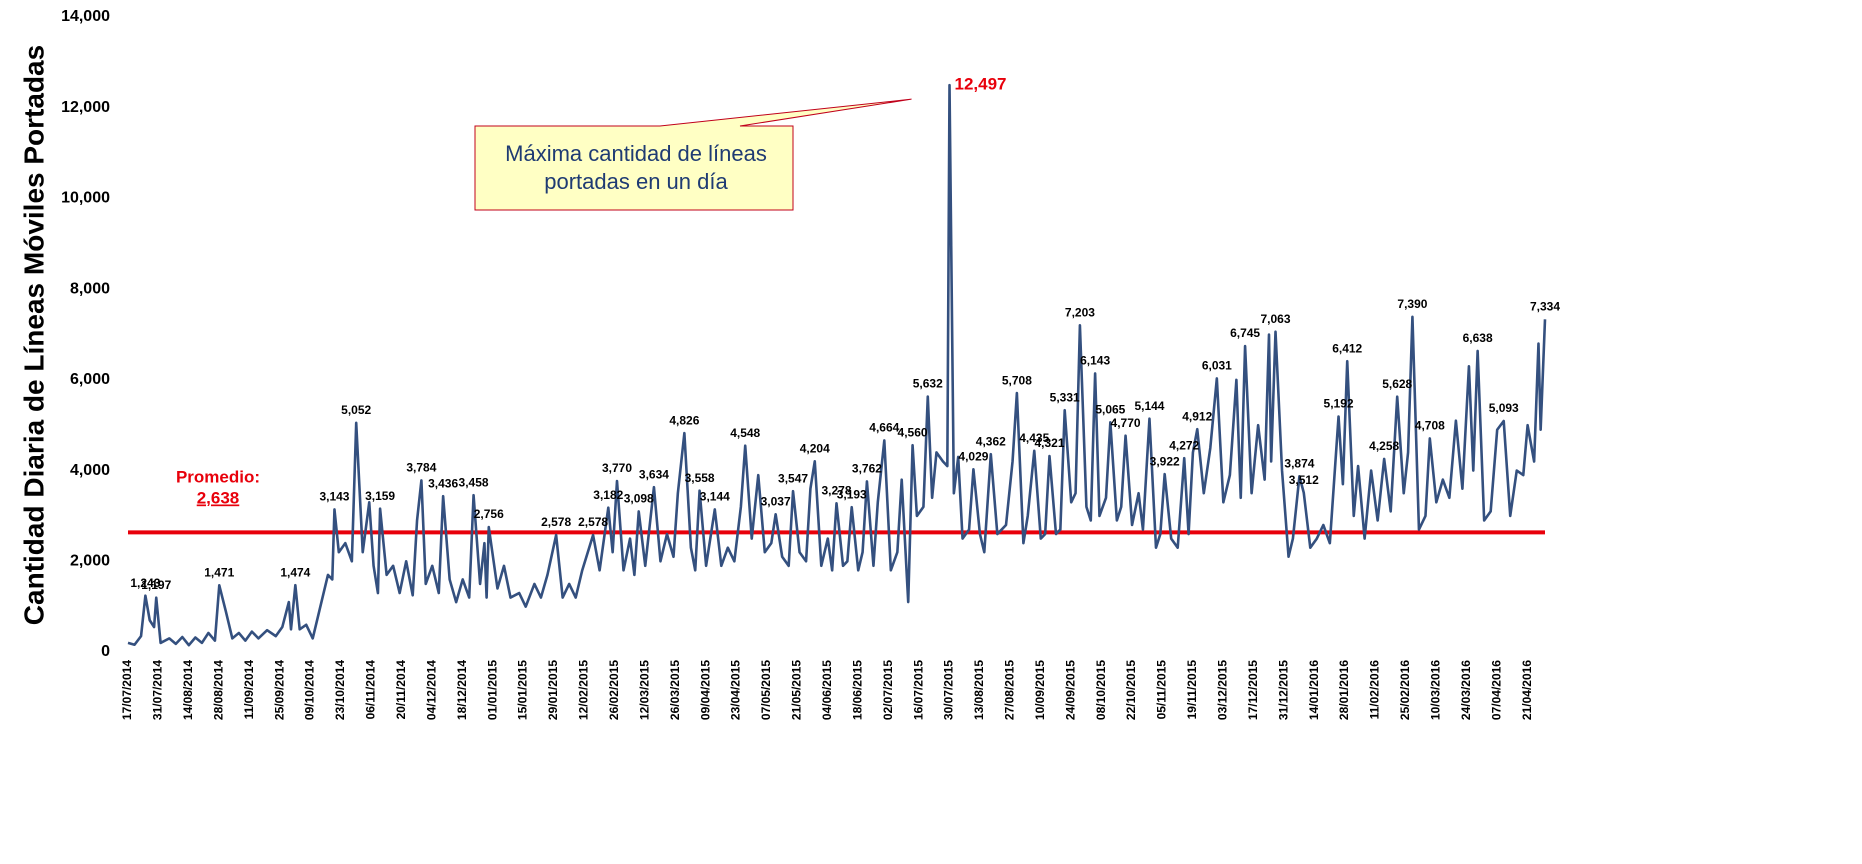 The height and width of the screenshot is (864, 1862). Describe the element at coordinates (380, 496) in the screenshot. I see `data-label: 3,159` at that location.